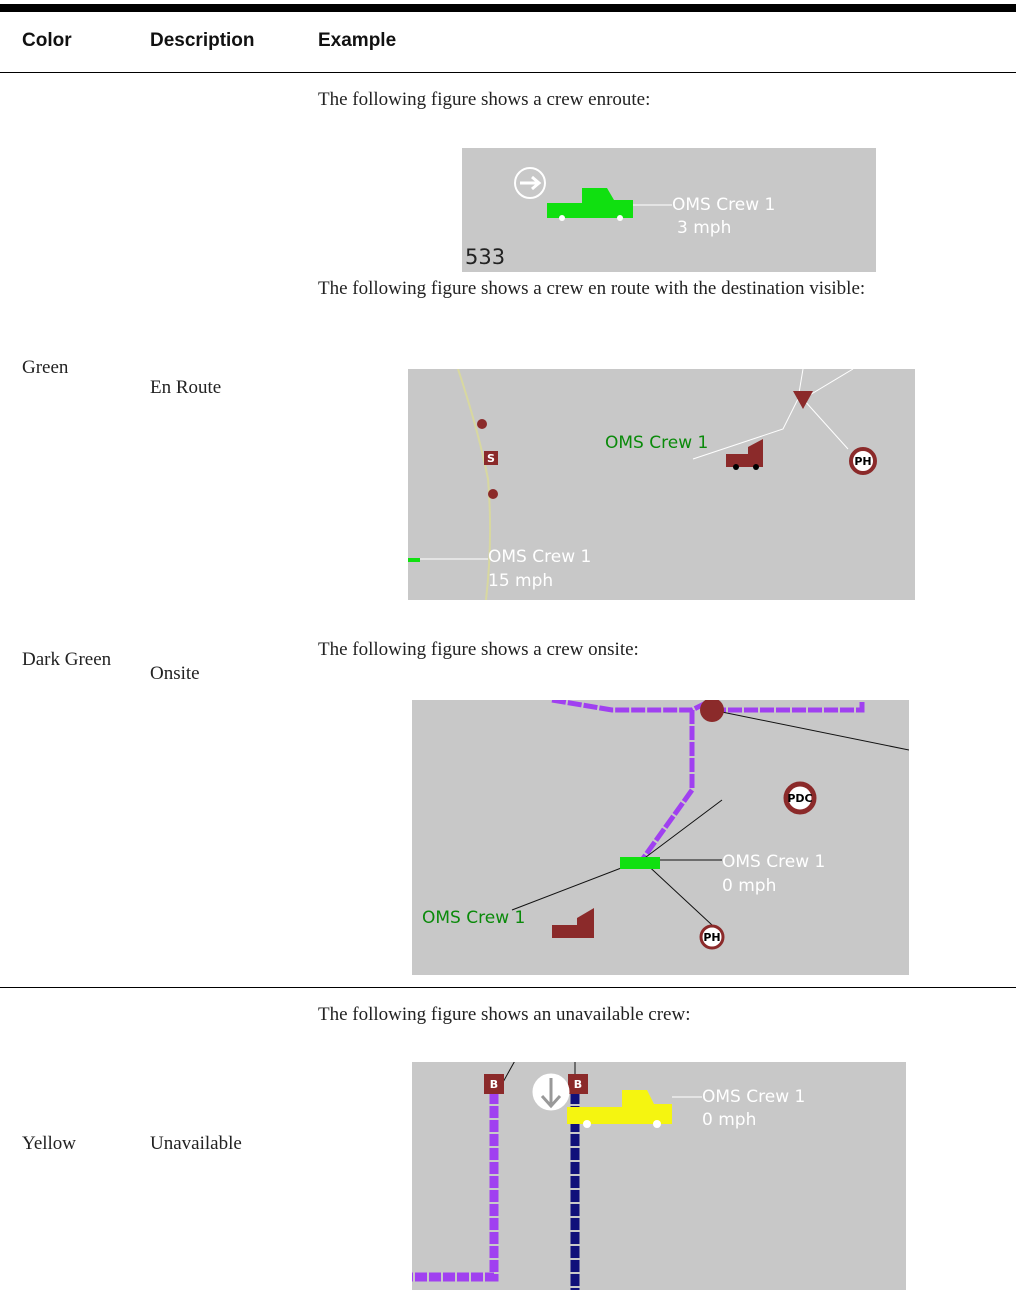  Describe the element at coordinates (660, 837) in the screenshot. I see `figure: PDC OMS Crew 1 0 mph OMS Crew 1 PH` at that location.